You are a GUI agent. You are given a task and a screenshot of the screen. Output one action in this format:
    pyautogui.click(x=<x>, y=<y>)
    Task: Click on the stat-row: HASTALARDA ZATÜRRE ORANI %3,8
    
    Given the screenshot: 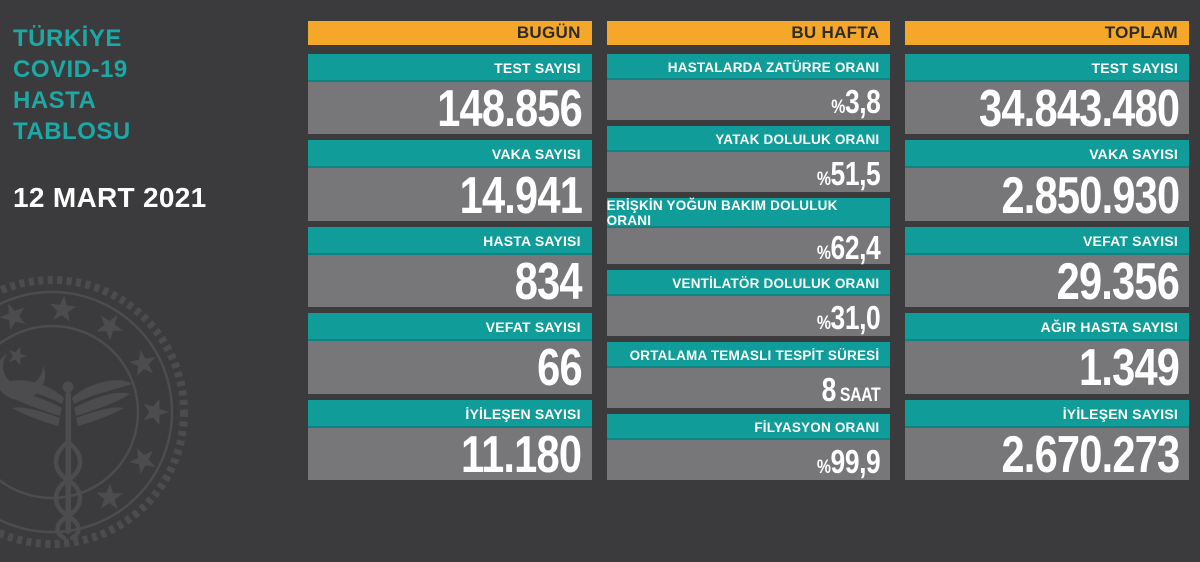 What is the action you would take?
    pyautogui.click(x=748, y=87)
    